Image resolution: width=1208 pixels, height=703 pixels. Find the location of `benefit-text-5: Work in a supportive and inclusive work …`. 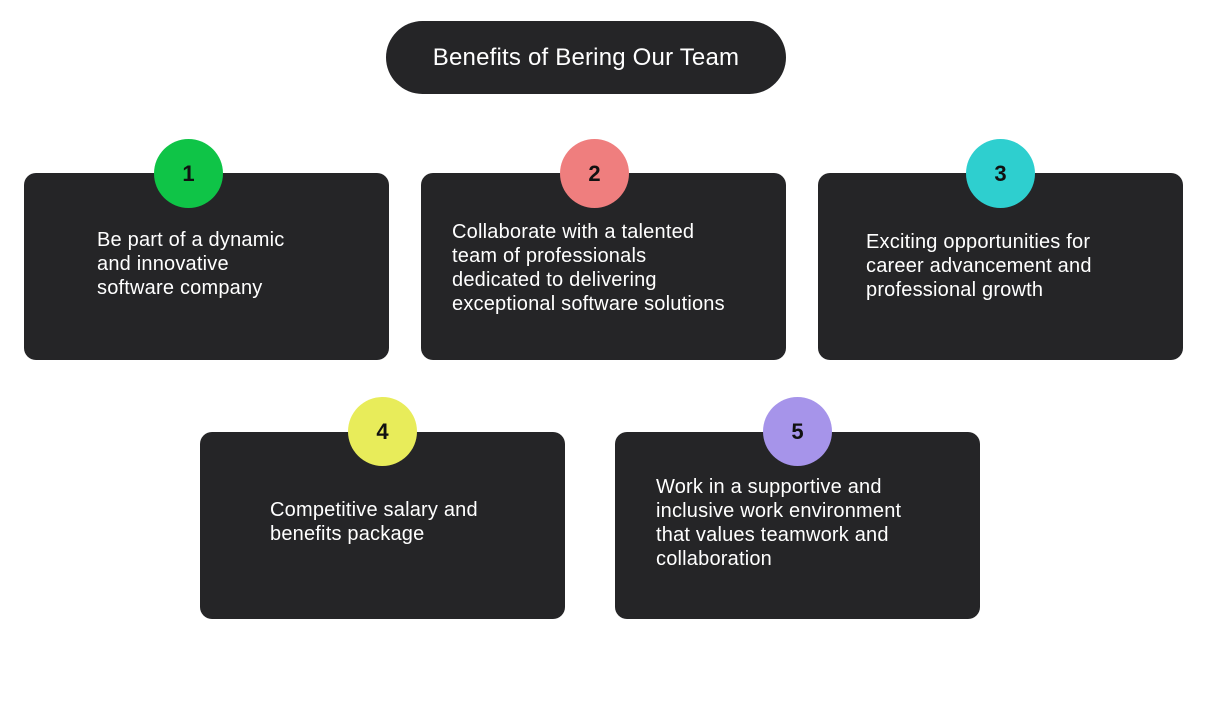

benefit-text-5: Work in a supportive and inclusive work … is located at coordinates (779, 523).